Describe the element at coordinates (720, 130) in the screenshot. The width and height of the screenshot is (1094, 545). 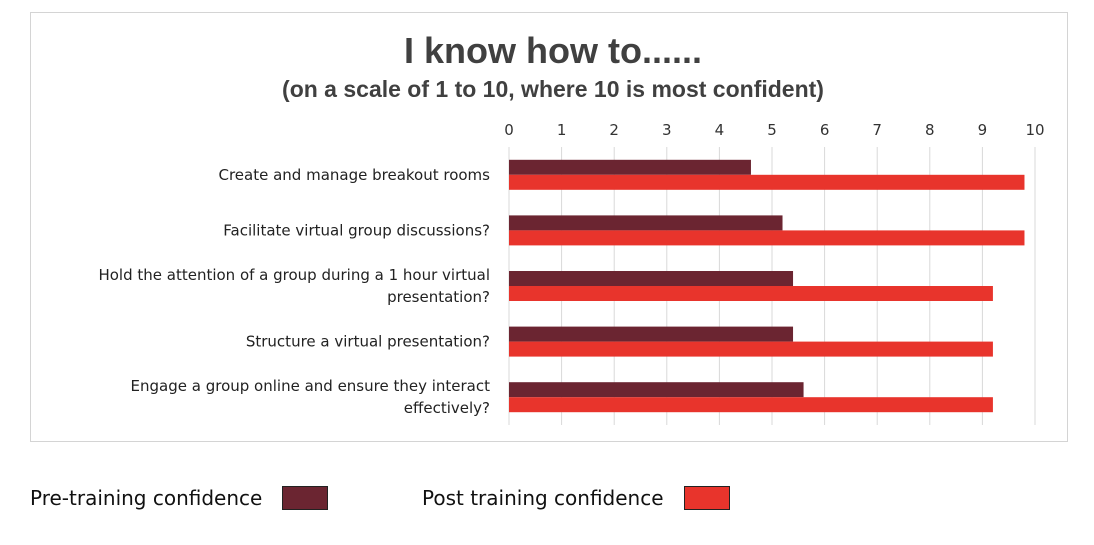
I see `tick-label: 4` at that location.